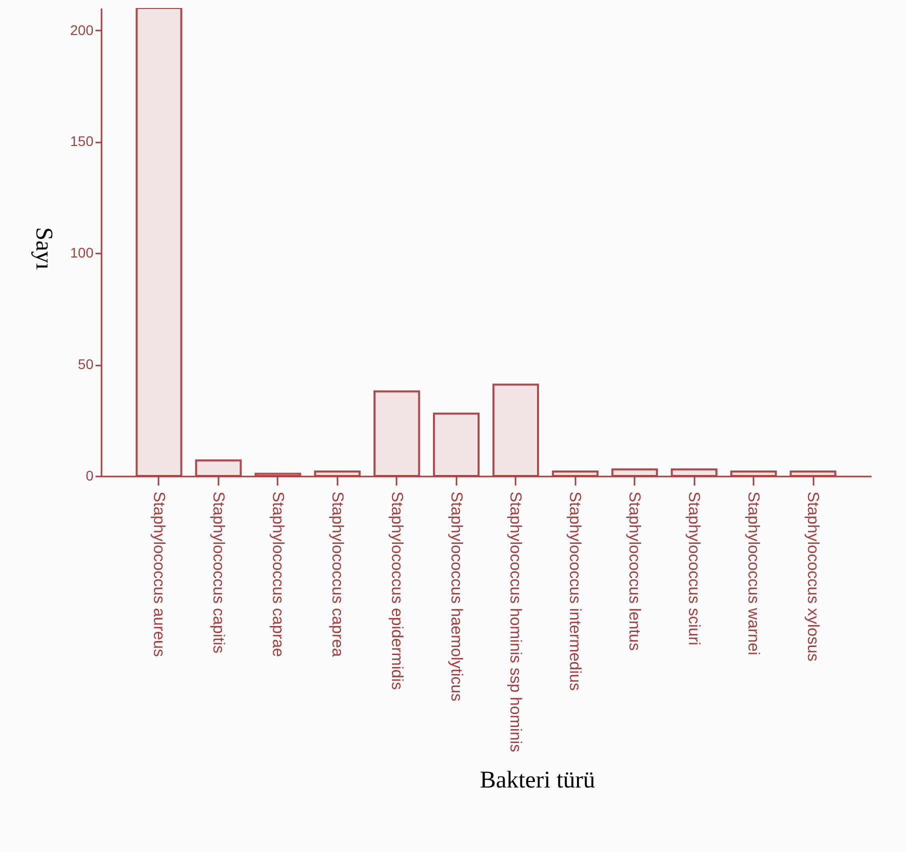  I want to click on y-tick-label: 100, so click(82, 252).